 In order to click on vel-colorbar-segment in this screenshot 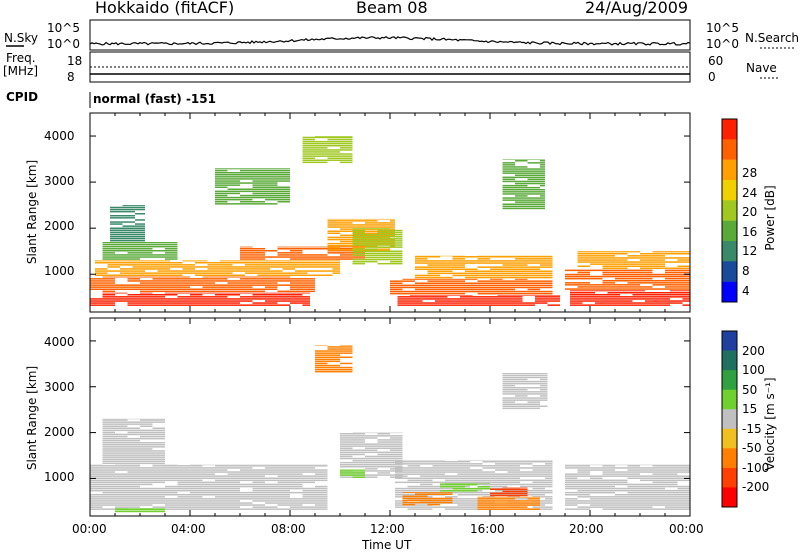, I will do `click(729, 438)`.